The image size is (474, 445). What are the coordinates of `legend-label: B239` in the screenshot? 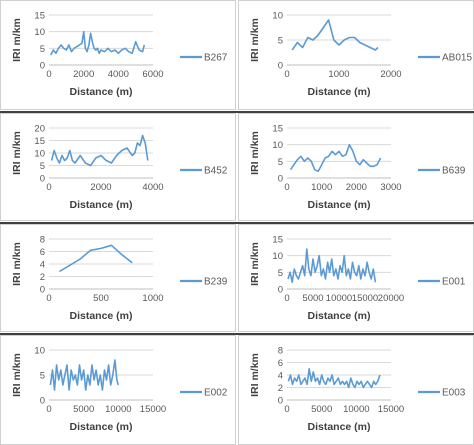 It's located at (216, 282).